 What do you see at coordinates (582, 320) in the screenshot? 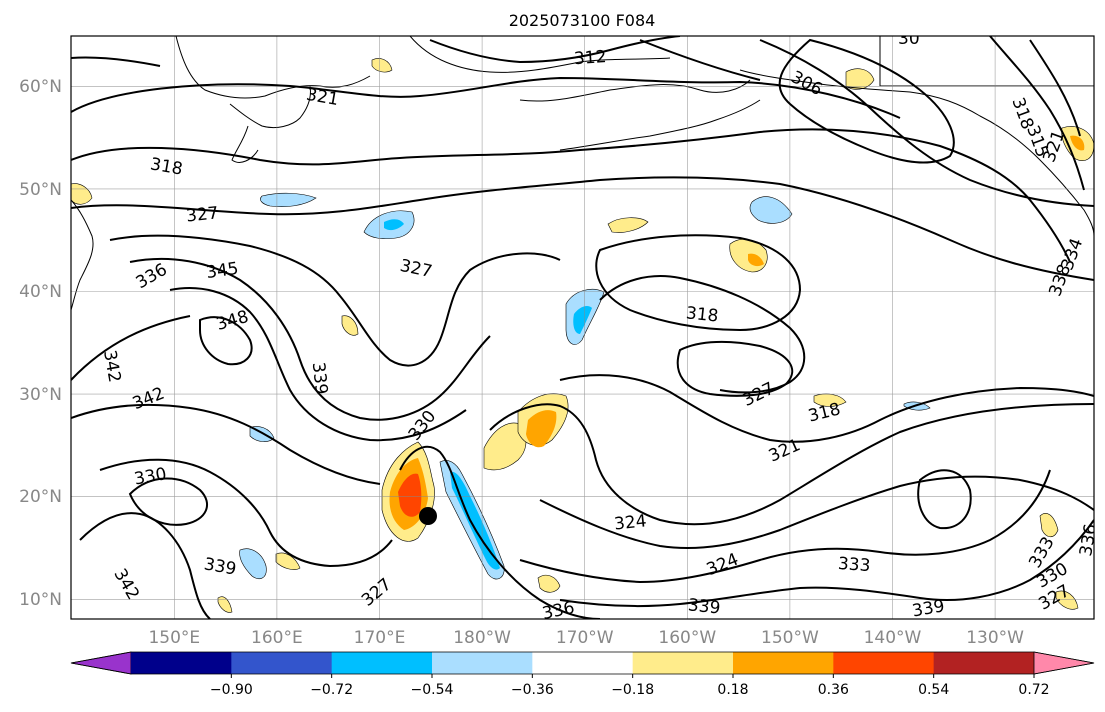
I see `negative-anomaly-mid-core` at bounding box center [582, 320].